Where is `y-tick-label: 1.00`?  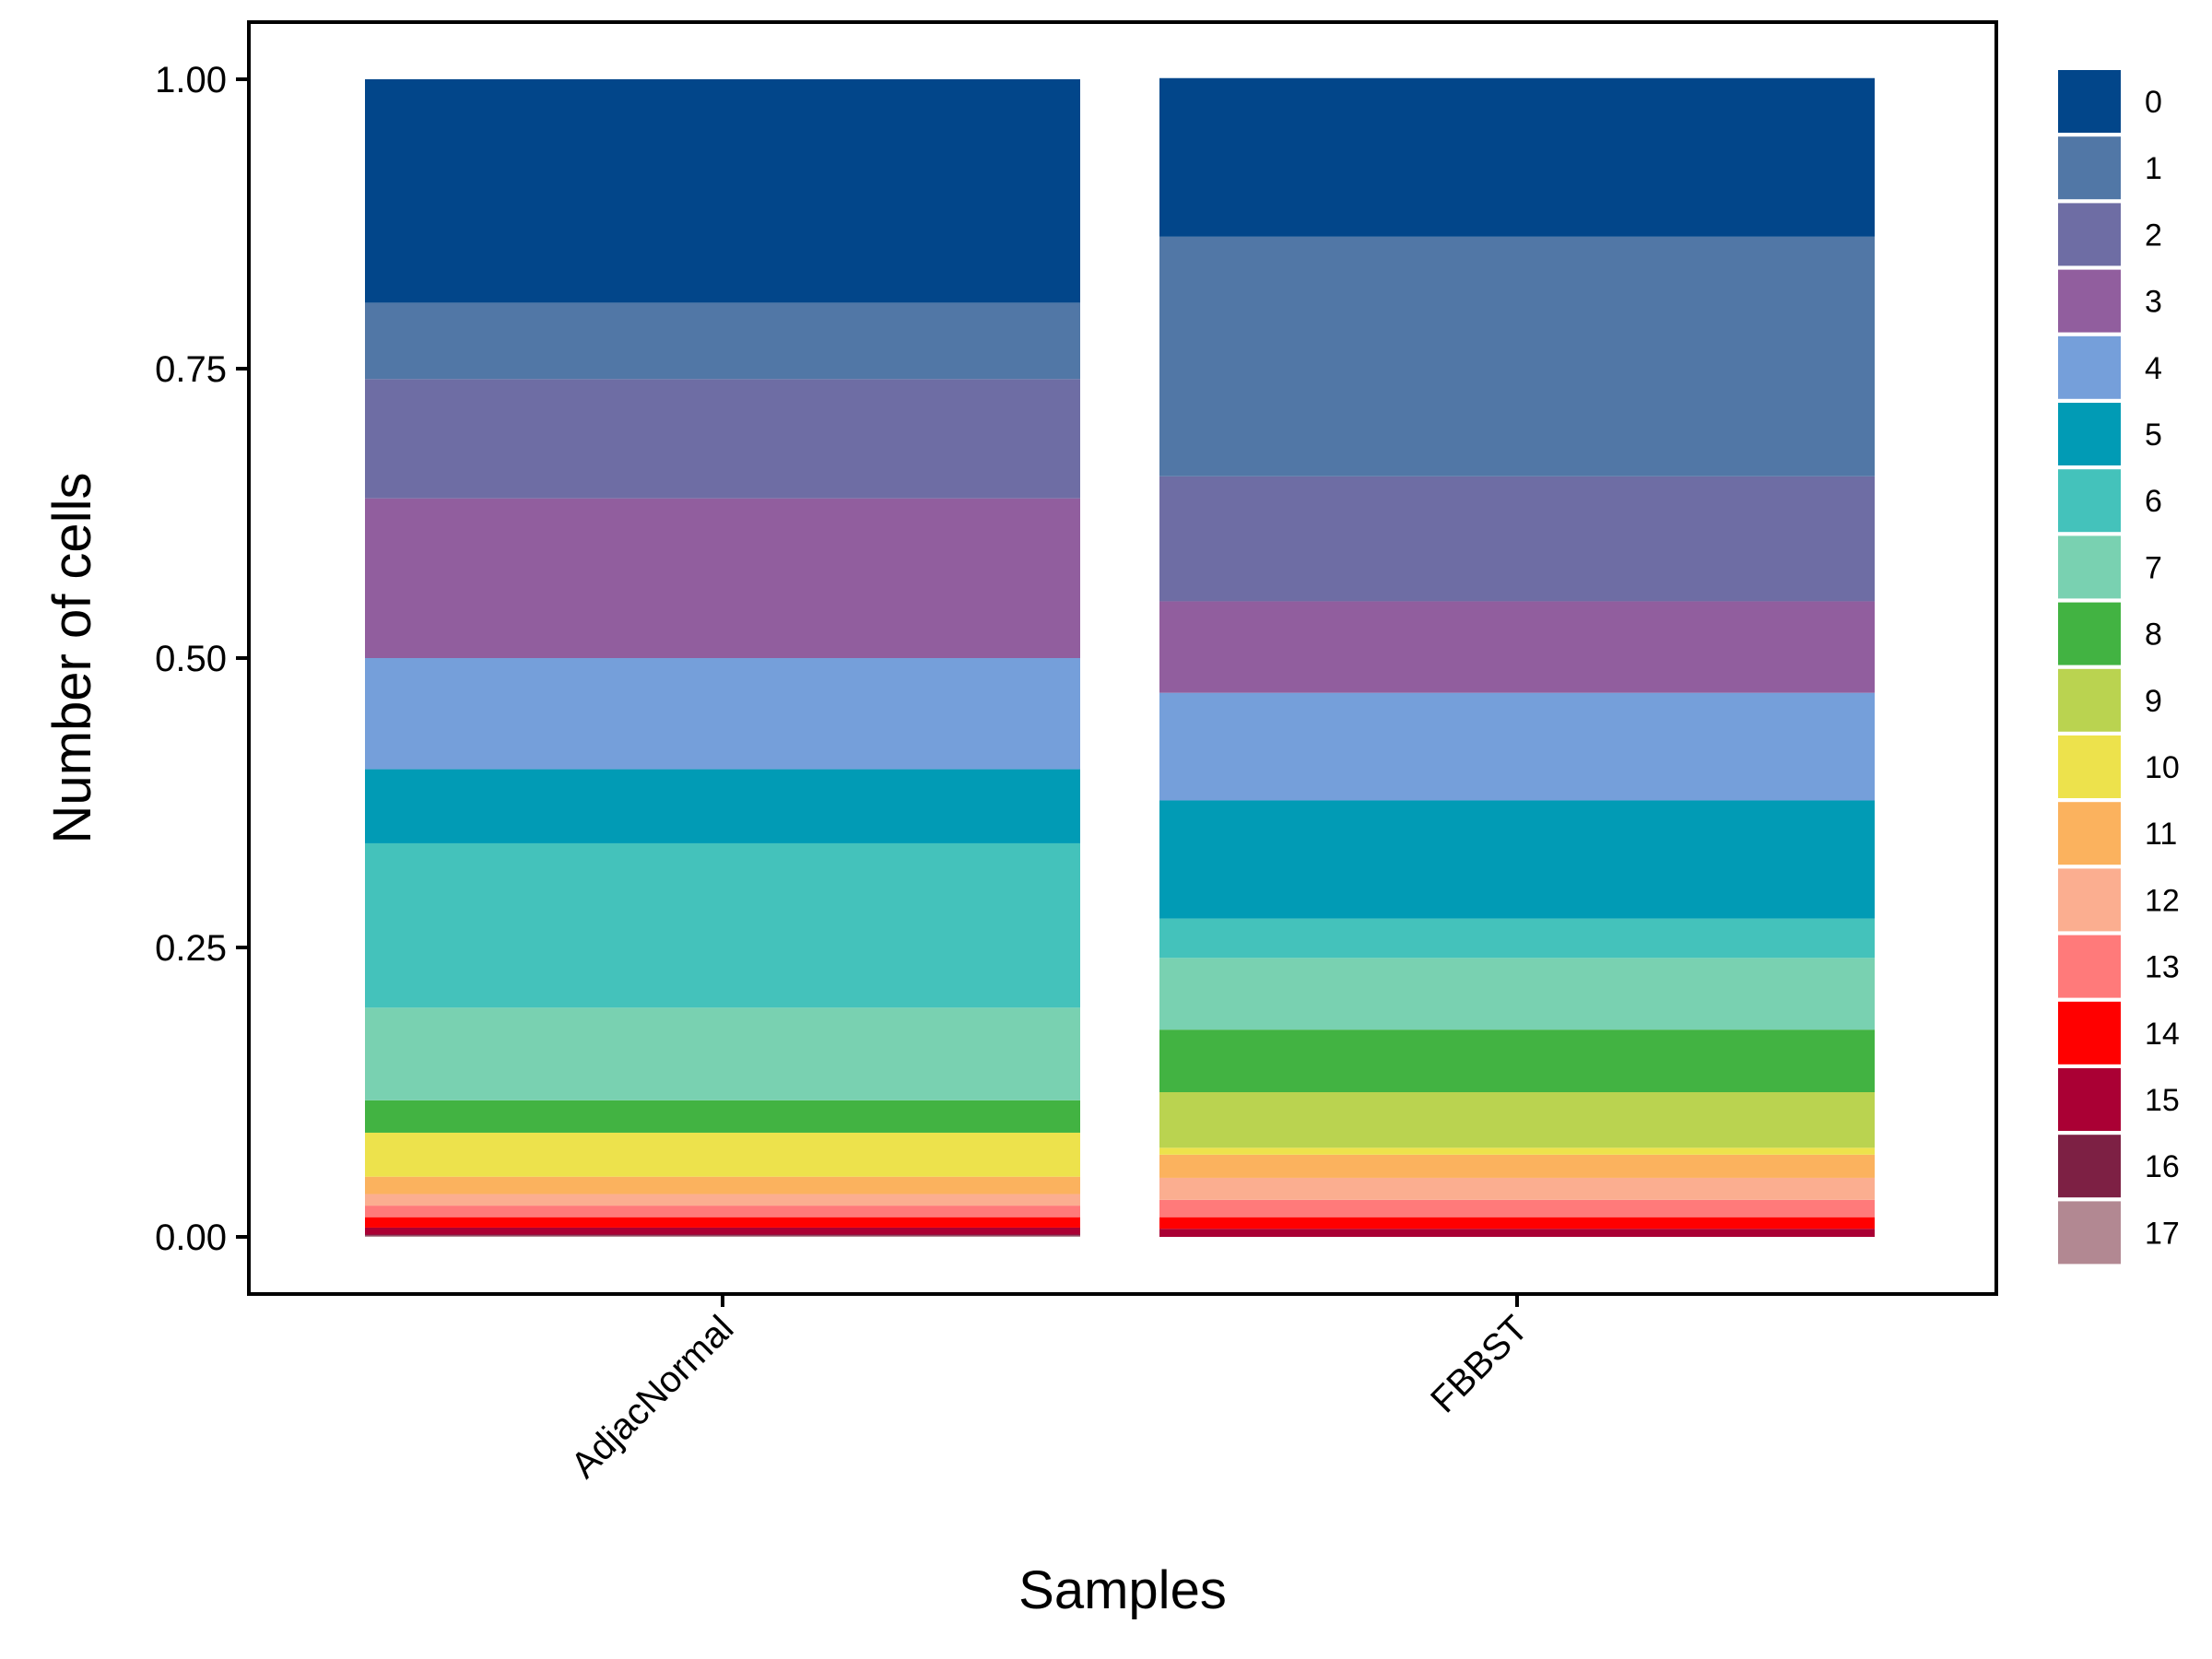
y-tick-label: 1.00 is located at coordinates (191, 80).